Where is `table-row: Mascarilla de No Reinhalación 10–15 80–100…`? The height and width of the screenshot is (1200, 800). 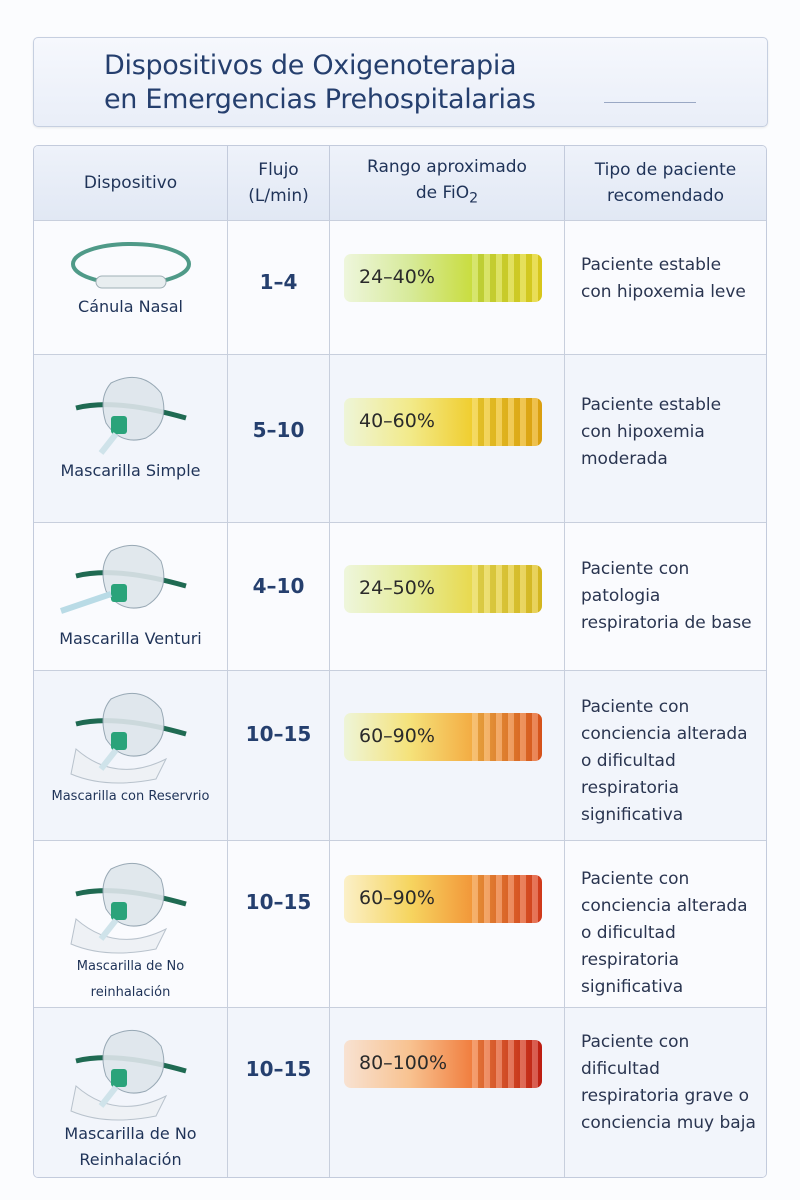 table-row: Mascarilla de No Reinhalación 10–15 80–100… is located at coordinates (400, 1092).